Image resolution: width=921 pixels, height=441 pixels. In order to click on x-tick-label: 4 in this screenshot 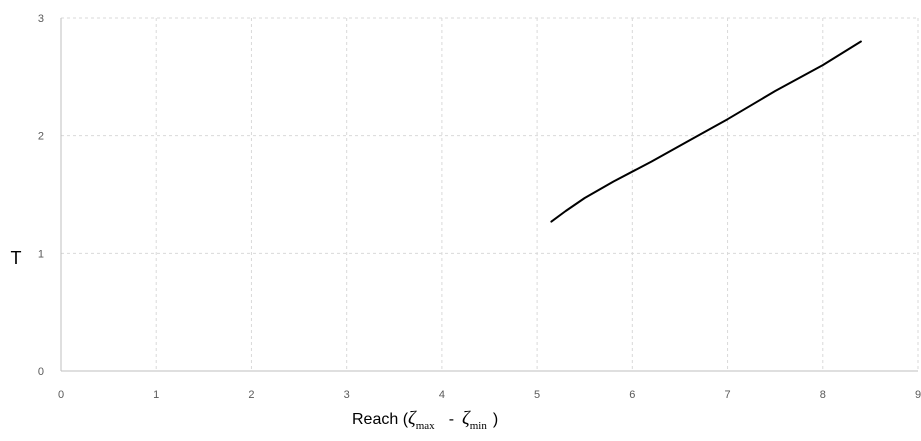, I will do `click(442, 395)`.